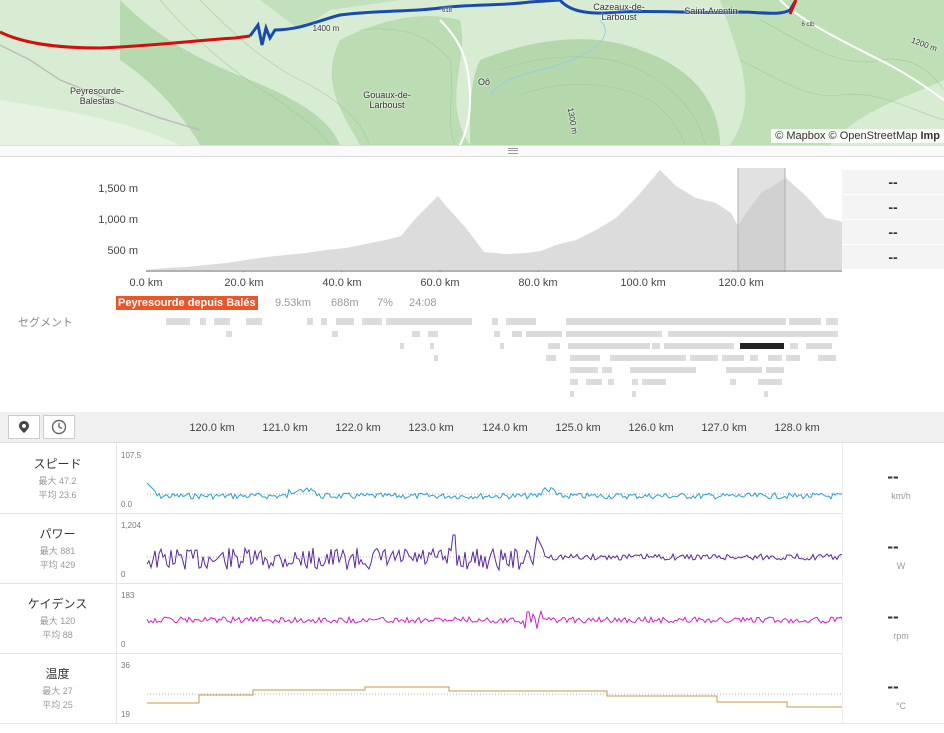 The height and width of the screenshot is (733, 944). Describe the element at coordinates (57, 464) in the screenshot. I see `stream-title: スピード` at that location.